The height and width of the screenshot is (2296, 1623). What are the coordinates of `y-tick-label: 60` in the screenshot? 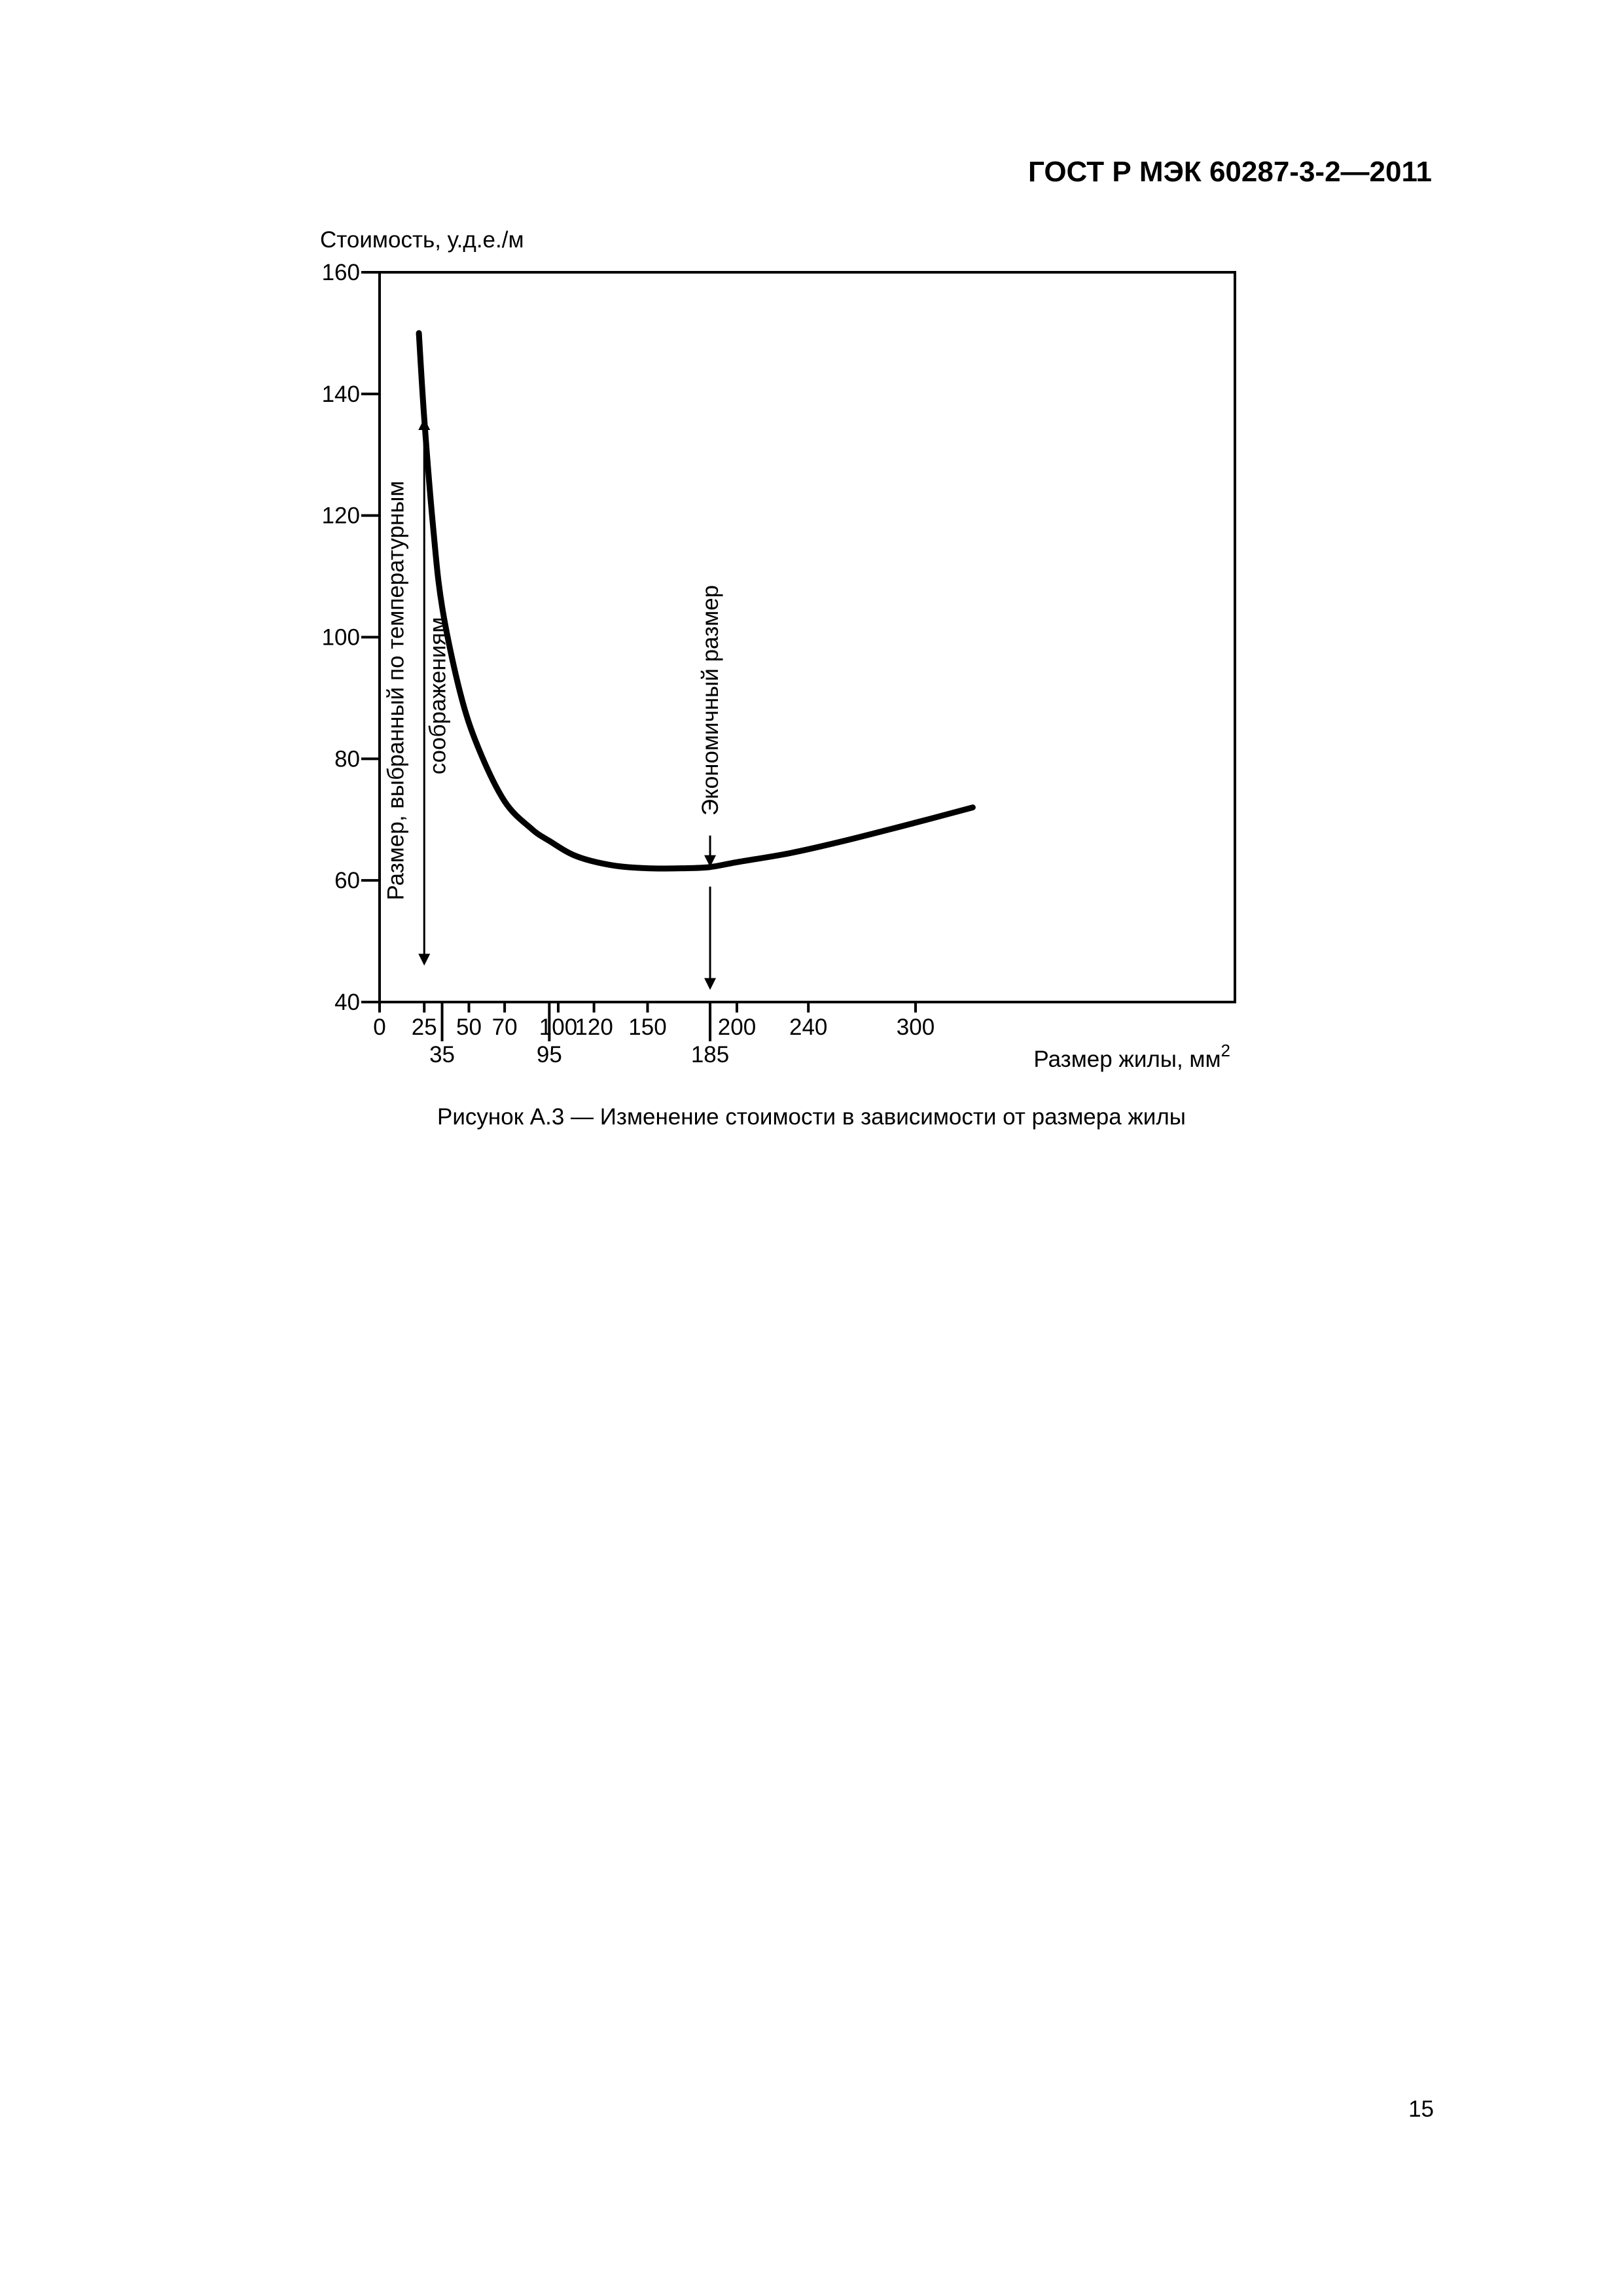 It's located at (347, 880).